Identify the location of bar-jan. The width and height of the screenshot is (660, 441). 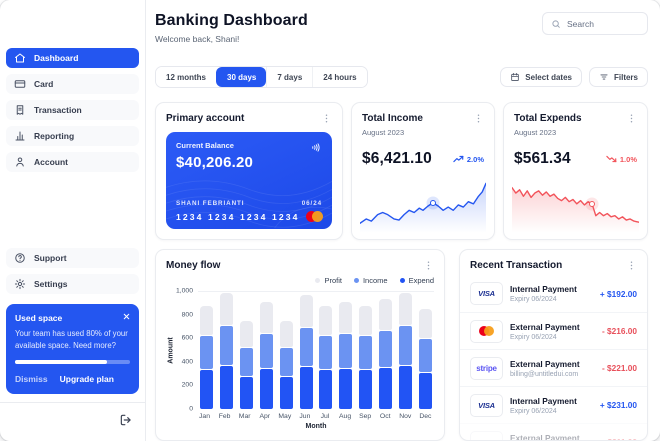
(206, 350).